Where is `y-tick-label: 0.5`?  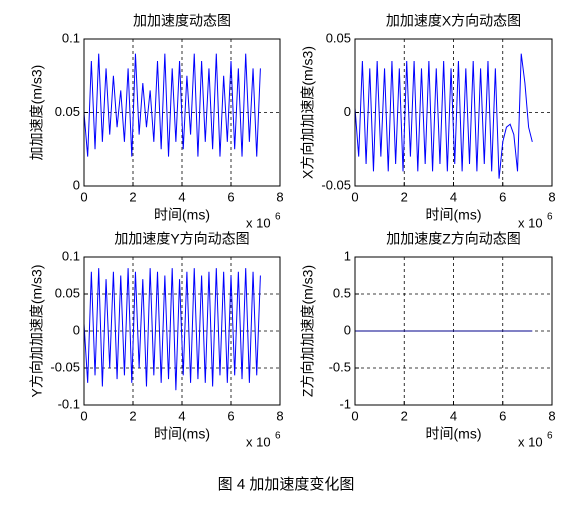 y-tick-label: 0.5 is located at coordinates (342, 292).